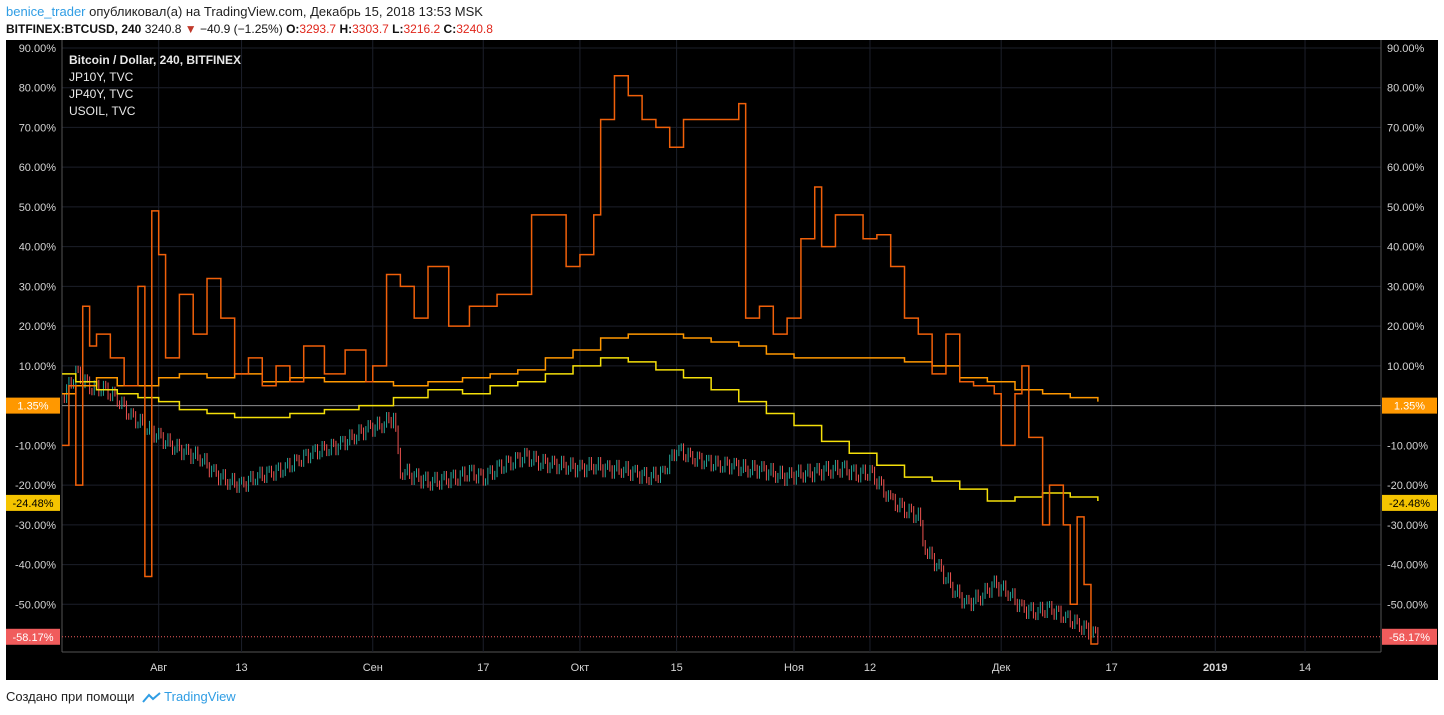 The image size is (1444, 715). Describe the element at coordinates (1406, 168) in the screenshot. I see `y-tick-label-right: 60.00%` at that location.